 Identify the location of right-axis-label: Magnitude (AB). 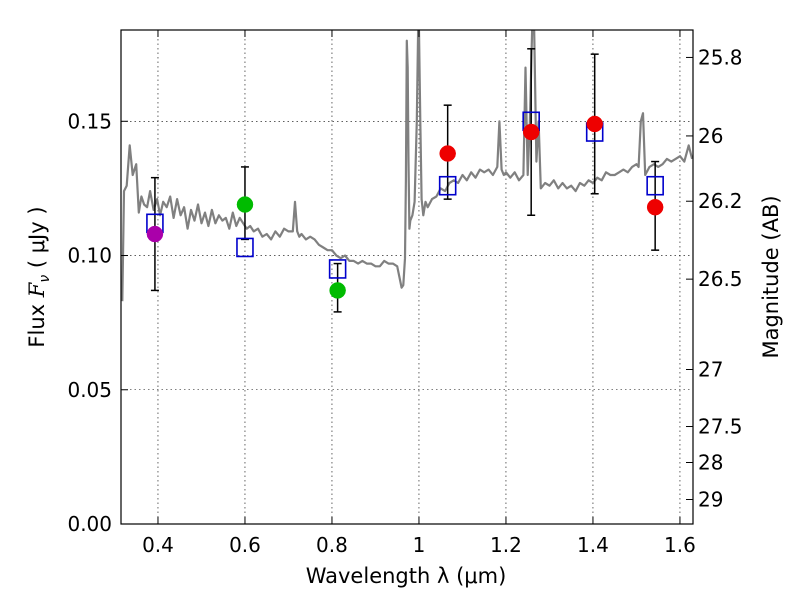
(771, 276).